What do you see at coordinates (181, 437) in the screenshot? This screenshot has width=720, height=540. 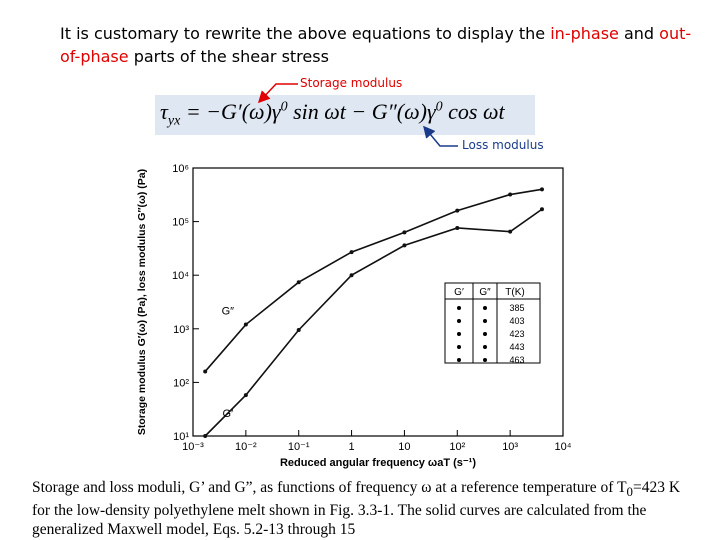 I see `y-tick-label: 10¹` at bounding box center [181, 437].